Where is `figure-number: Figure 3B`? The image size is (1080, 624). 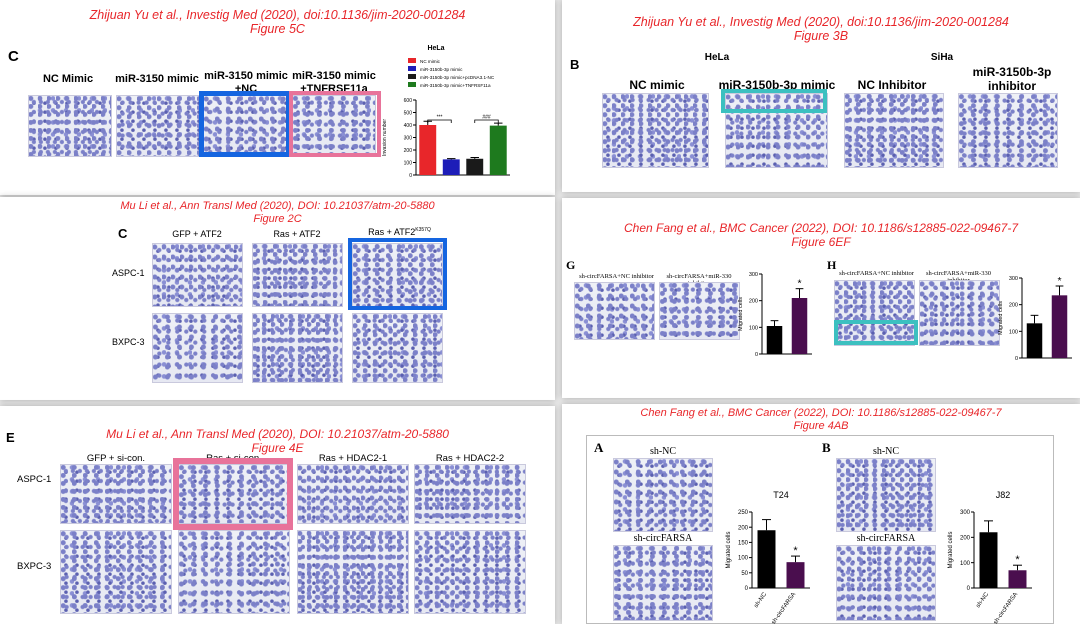 figure-number: Figure 3B is located at coordinates (821, 36).